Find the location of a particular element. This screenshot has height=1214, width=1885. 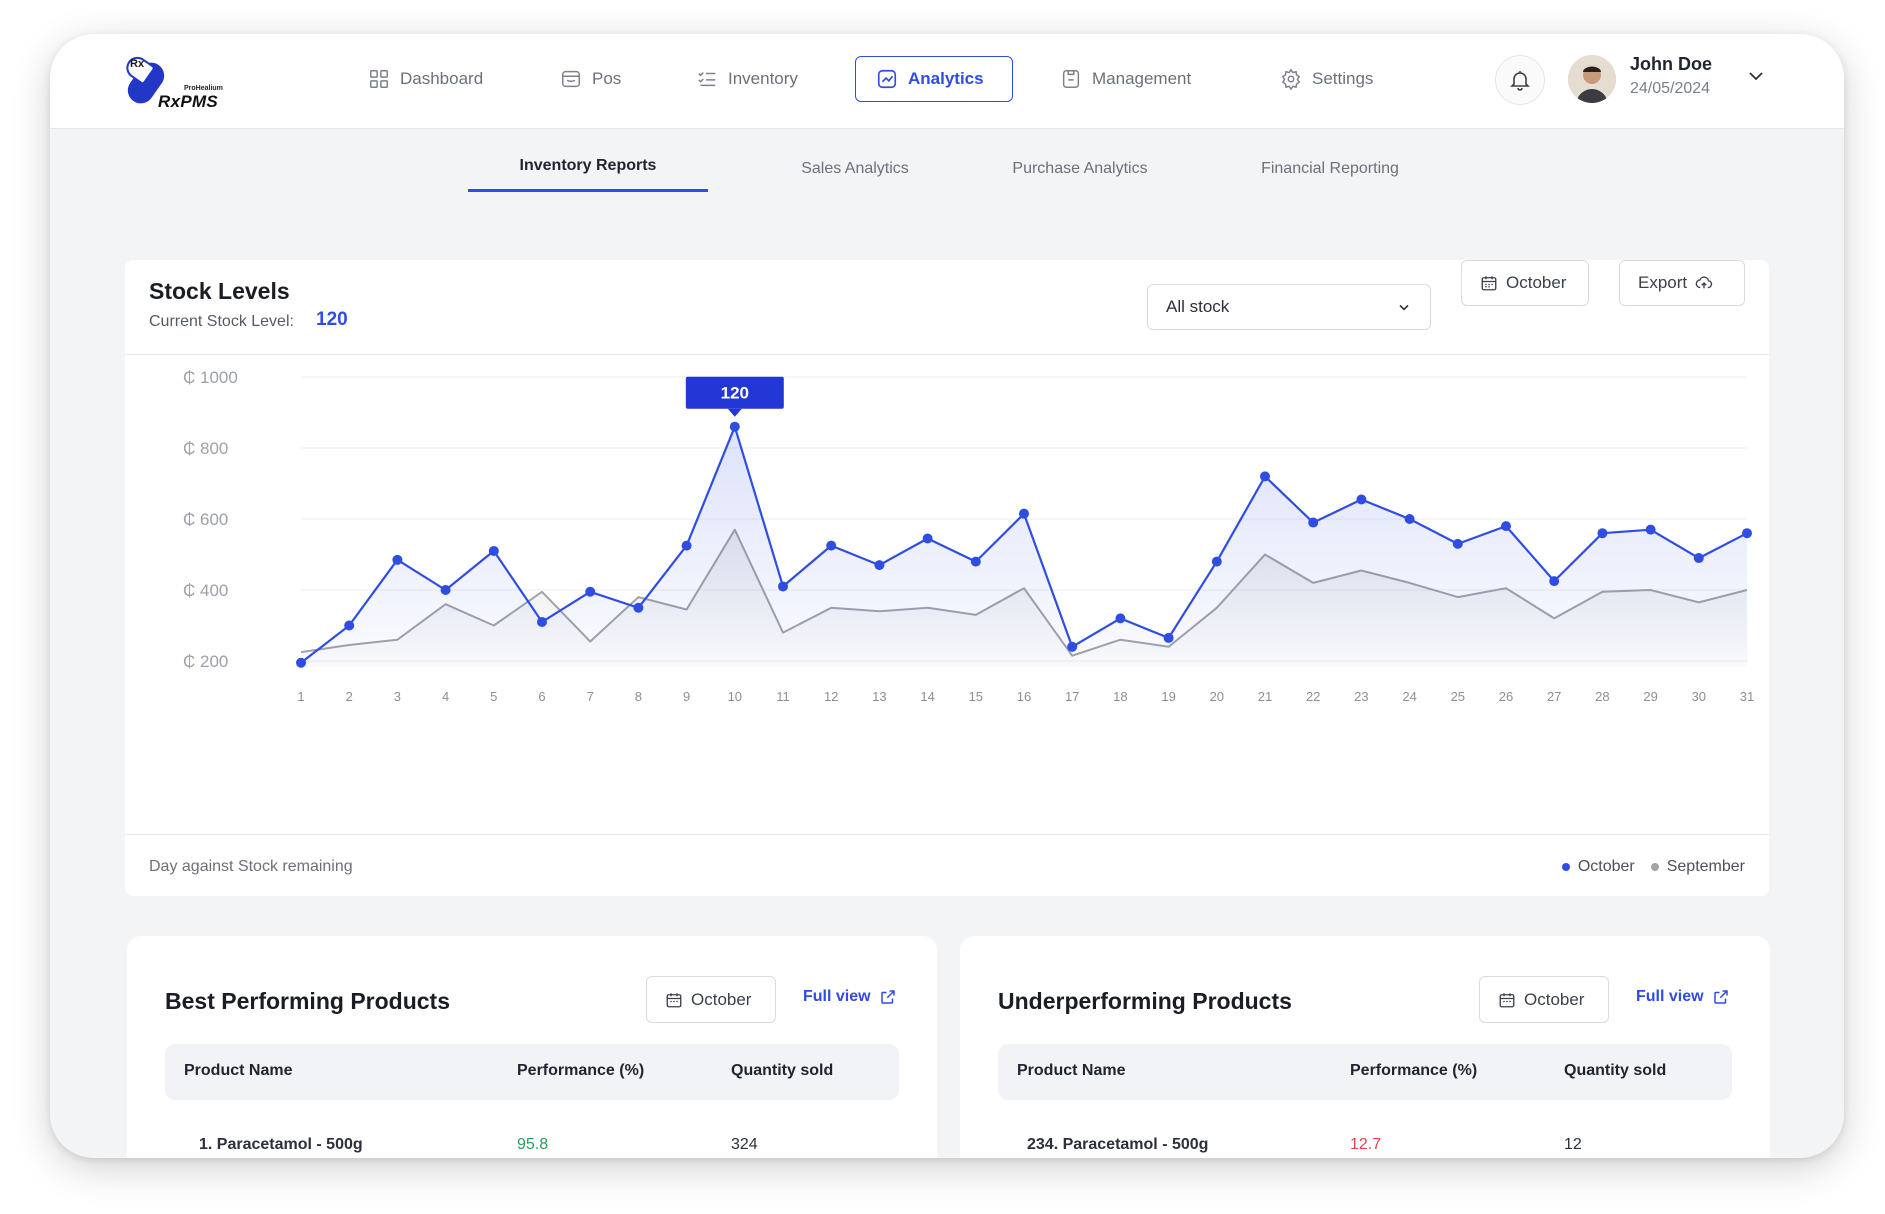

under-month-button: October is located at coordinates (1544, 999).